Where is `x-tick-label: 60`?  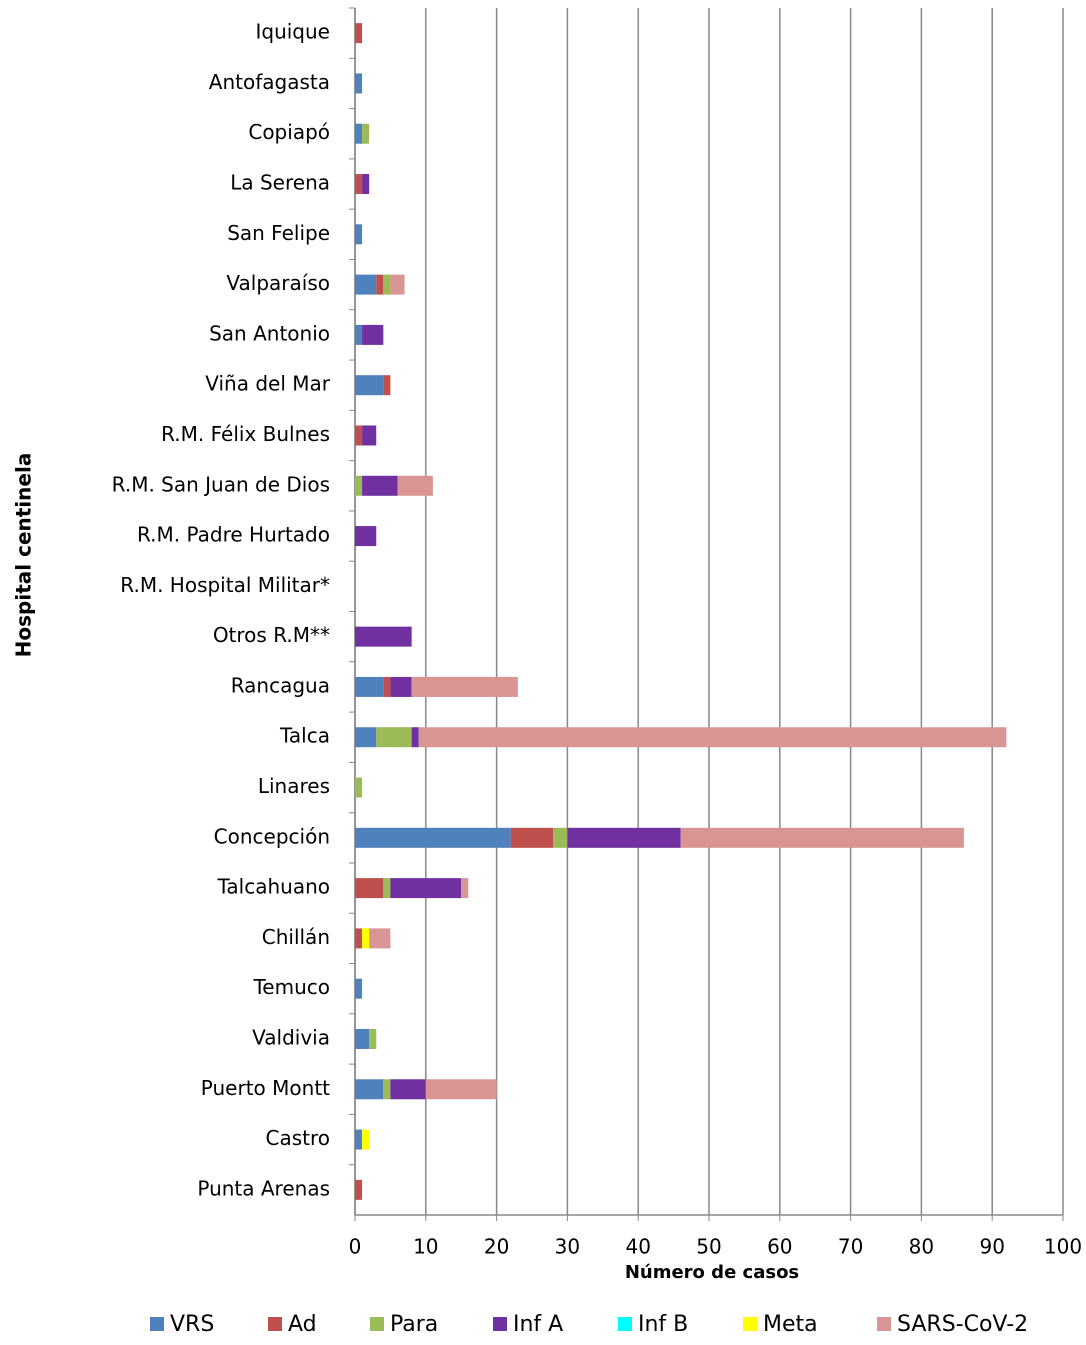 x-tick-label: 60 is located at coordinates (779, 1247).